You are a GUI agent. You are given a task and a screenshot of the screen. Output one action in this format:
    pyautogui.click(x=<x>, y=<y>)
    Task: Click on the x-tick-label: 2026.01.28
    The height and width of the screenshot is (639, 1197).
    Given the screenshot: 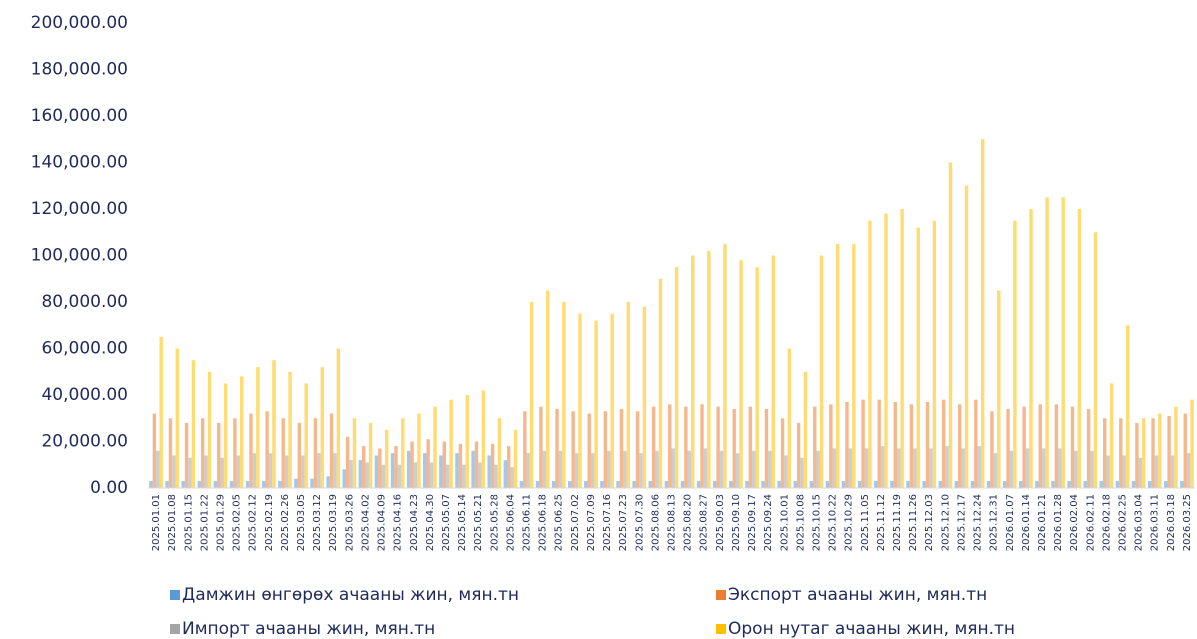 What is the action you would take?
    pyautogui.click(x=1058, y=522)
    